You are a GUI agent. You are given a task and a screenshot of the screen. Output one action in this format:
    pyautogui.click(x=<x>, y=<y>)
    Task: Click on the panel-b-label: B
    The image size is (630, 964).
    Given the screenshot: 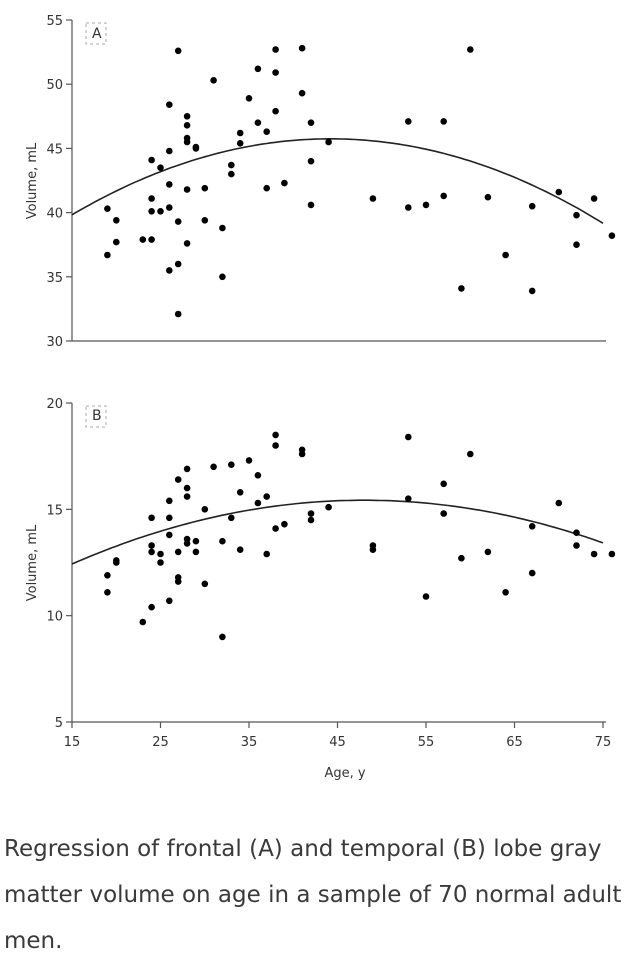 What is the action you would take?
    pyautogui.click(x=97, y=416)
    